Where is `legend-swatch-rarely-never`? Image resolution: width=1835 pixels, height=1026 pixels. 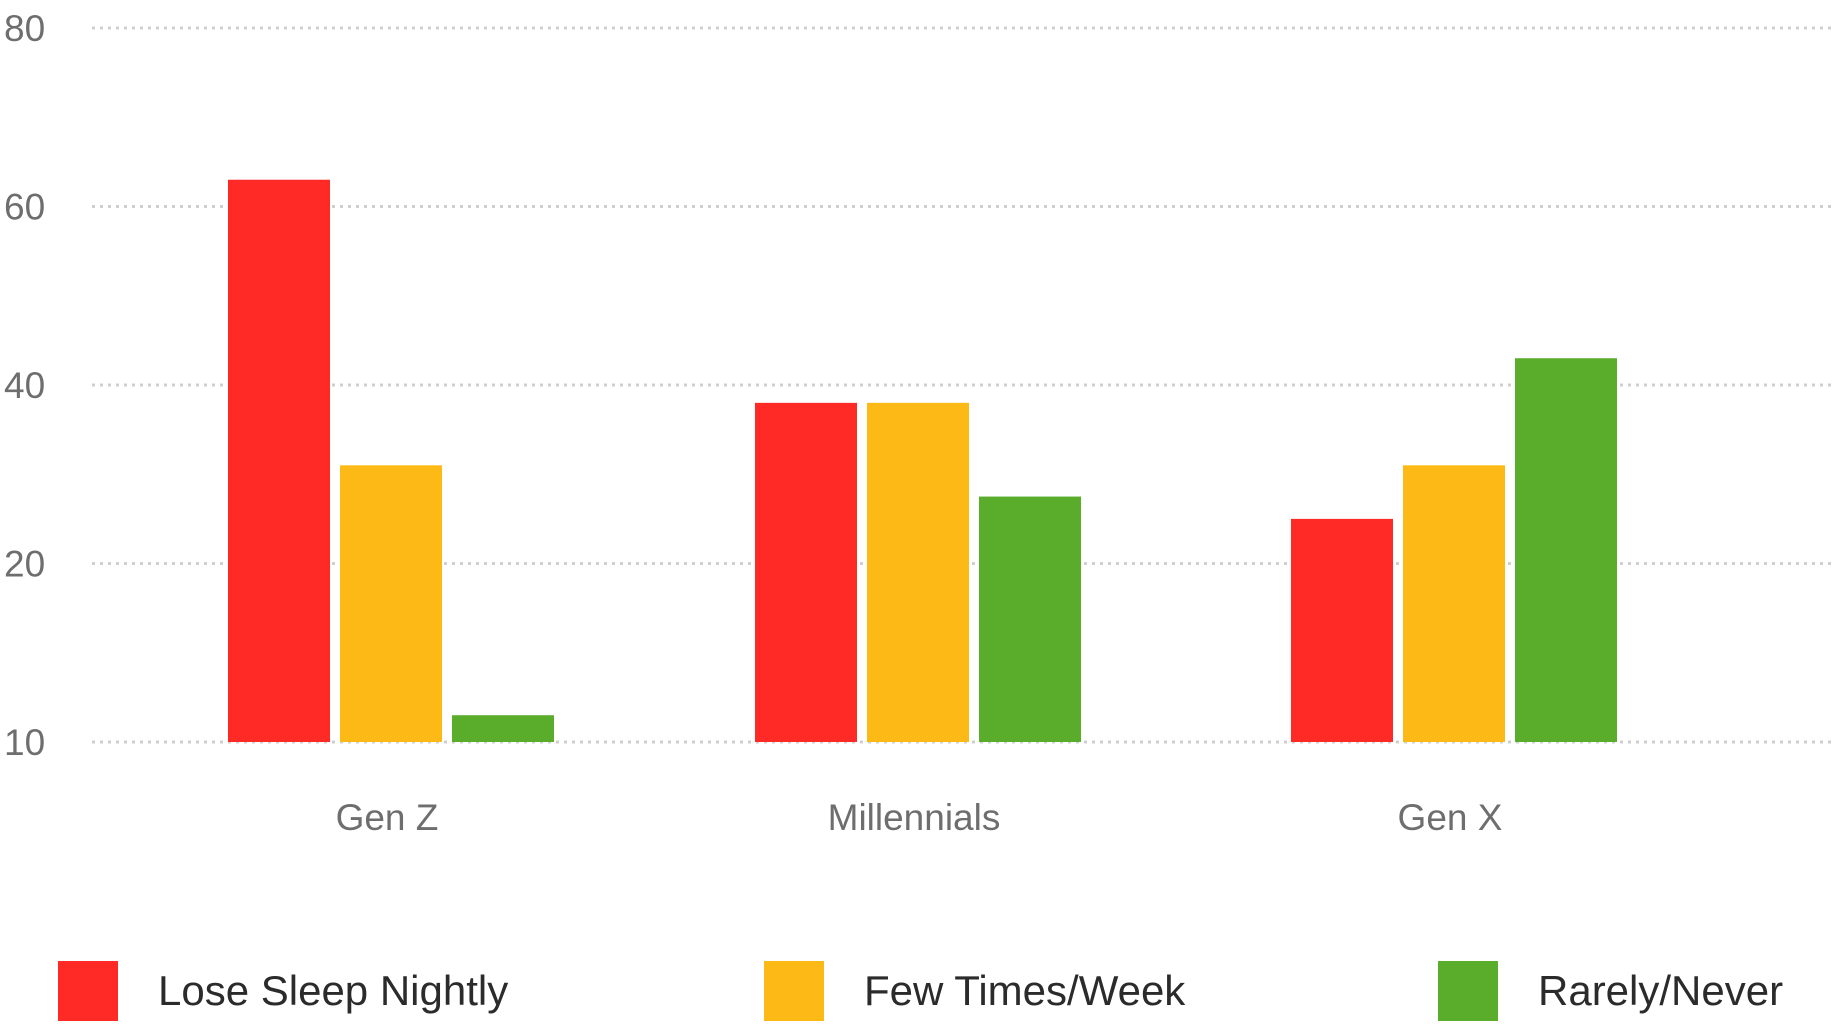 legend-swatch-rarely-never is located at coordinates (1468, 991).